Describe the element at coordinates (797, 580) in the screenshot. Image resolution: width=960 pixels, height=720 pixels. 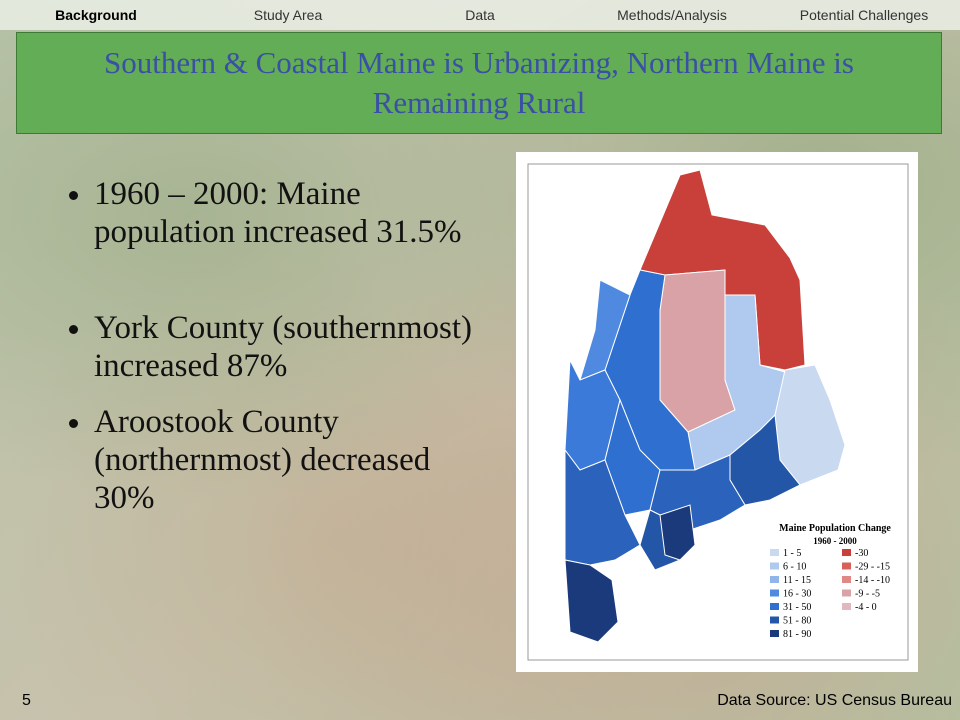
I see `legend-label: 11 - 15` at that location.